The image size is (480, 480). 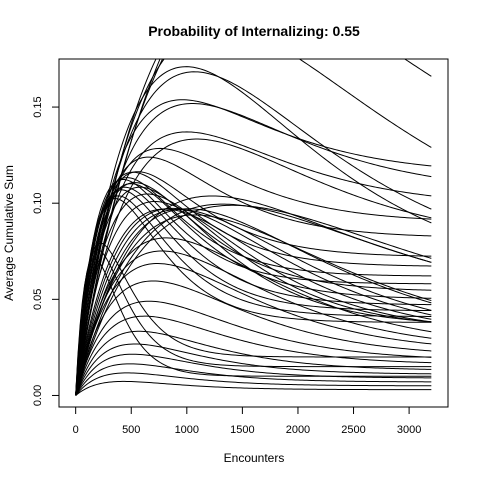 What do you see at coordinates (298, 430) in the screenshot?
I see `x-tick-label: 2000` at bounding box center [298, 430].